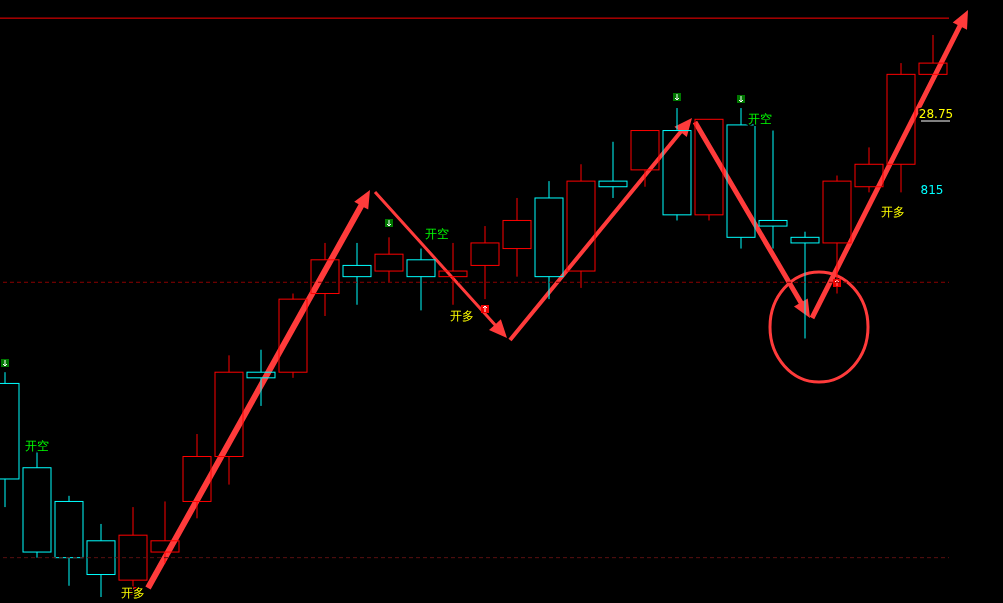 This screenshot has height=603, width=1003. Describe the element at coordinates (936, 113) in the screenshot. I see `annotation: 28.75` at that location.